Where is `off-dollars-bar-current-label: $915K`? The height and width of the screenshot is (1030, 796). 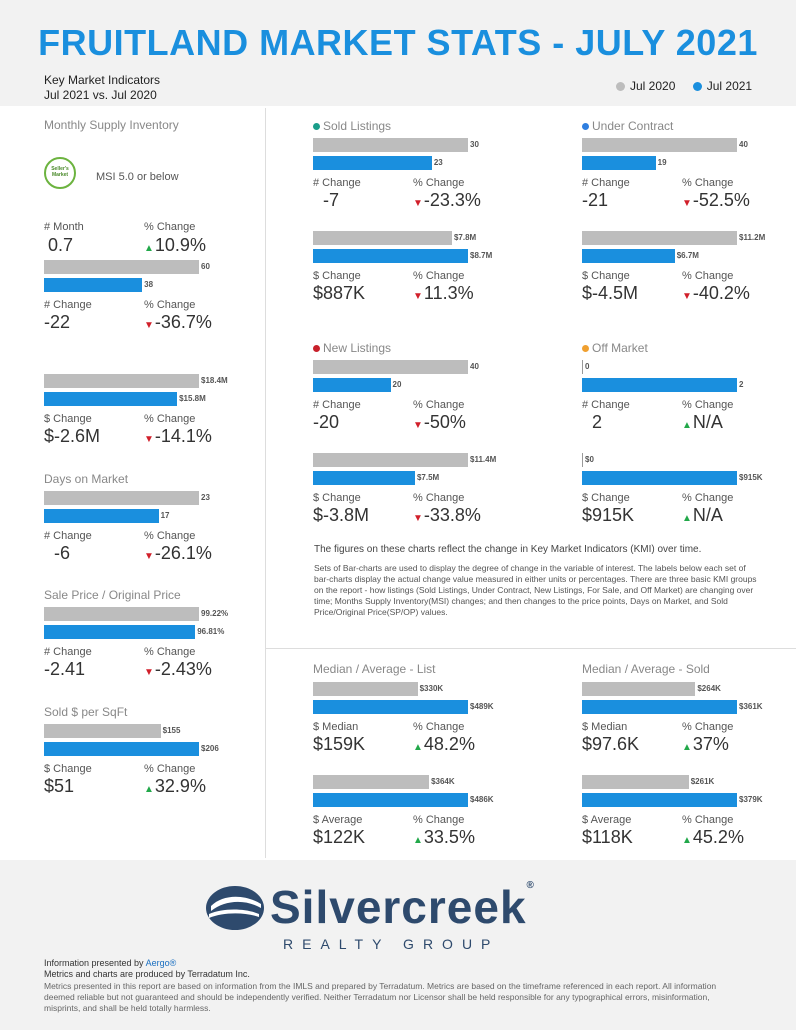
off-dollars-bar-current-label: $915K is located at coordinates (751, 477).